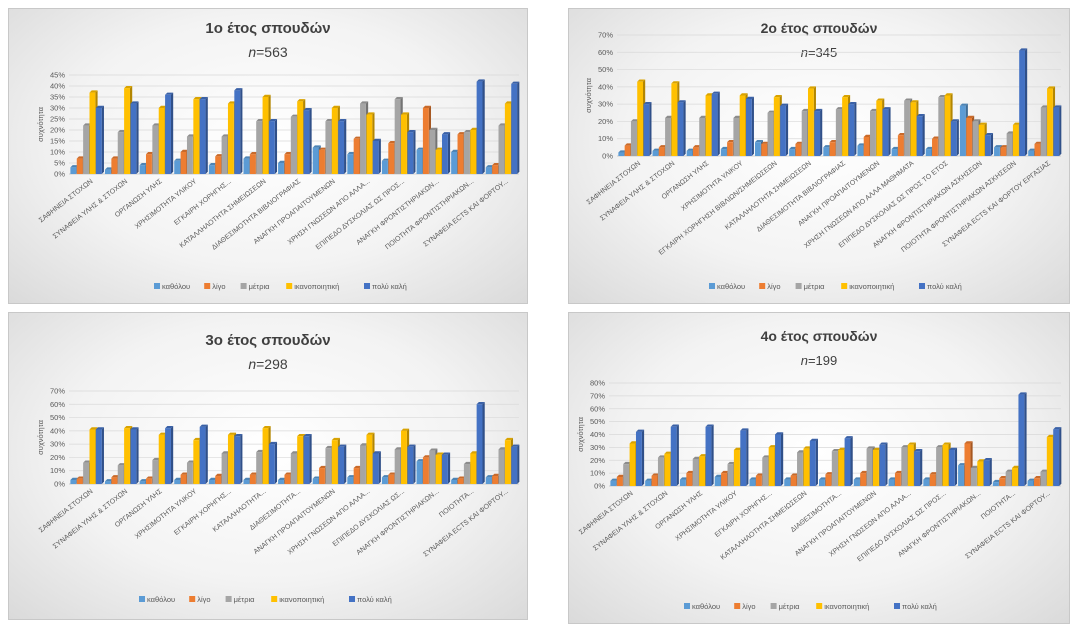  What do you see at coordinates (57, 75) in the screenshot?
I see `y-tick-label: 45%` at bounding box center [57, 75].